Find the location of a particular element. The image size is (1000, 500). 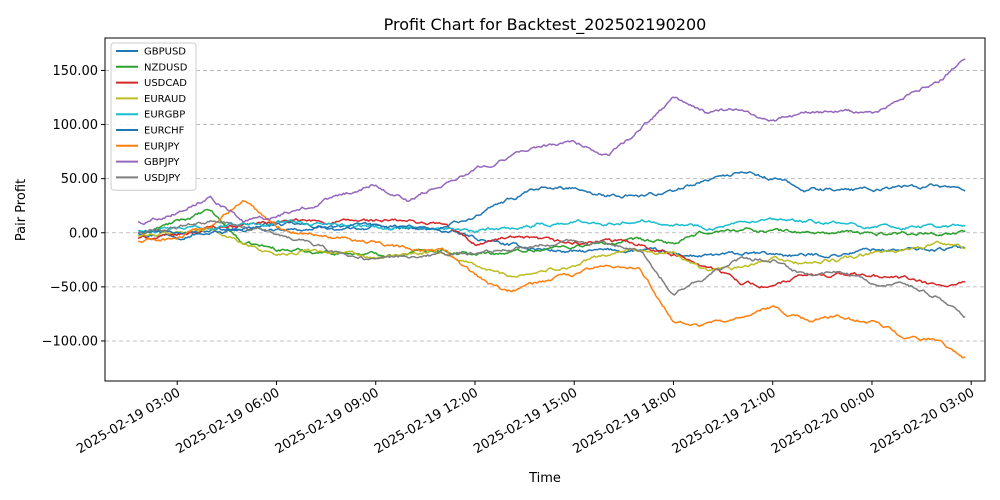

legend-label-gbpjpy: GBPJPY is located at coordinates (162, 162).